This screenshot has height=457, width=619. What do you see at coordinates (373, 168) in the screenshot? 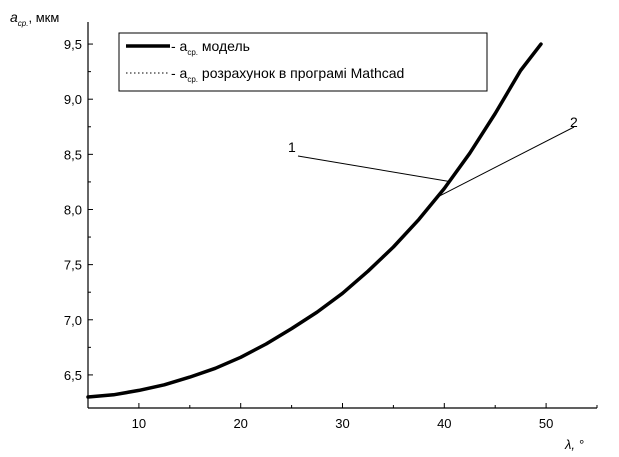
I see `annotation-1-leader` at bounding box center [373, 168].